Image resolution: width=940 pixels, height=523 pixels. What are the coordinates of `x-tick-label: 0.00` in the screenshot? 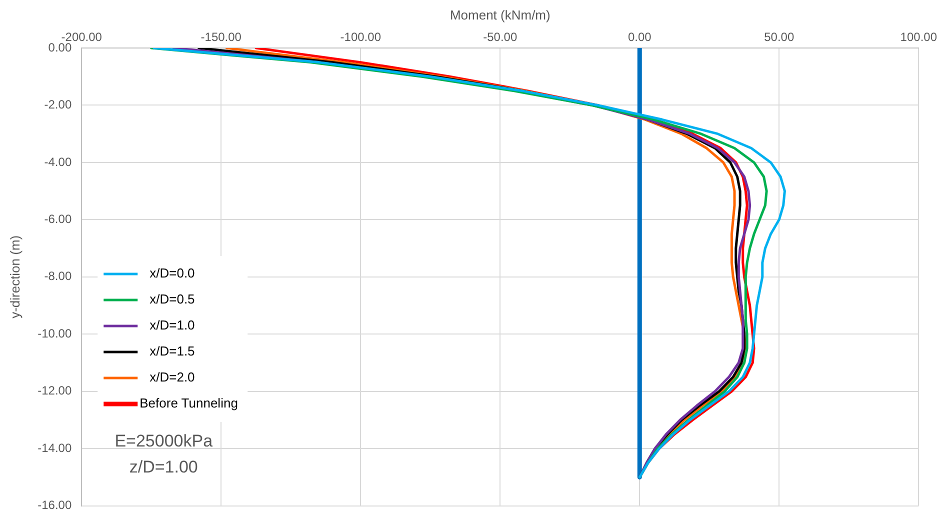 It's located at (640, 37).